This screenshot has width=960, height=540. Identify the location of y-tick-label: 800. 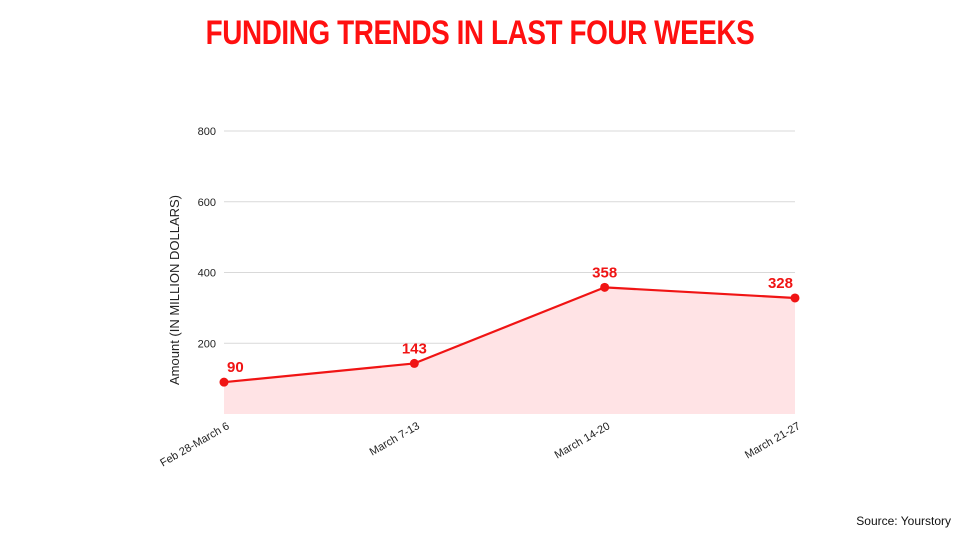
(207, 132).